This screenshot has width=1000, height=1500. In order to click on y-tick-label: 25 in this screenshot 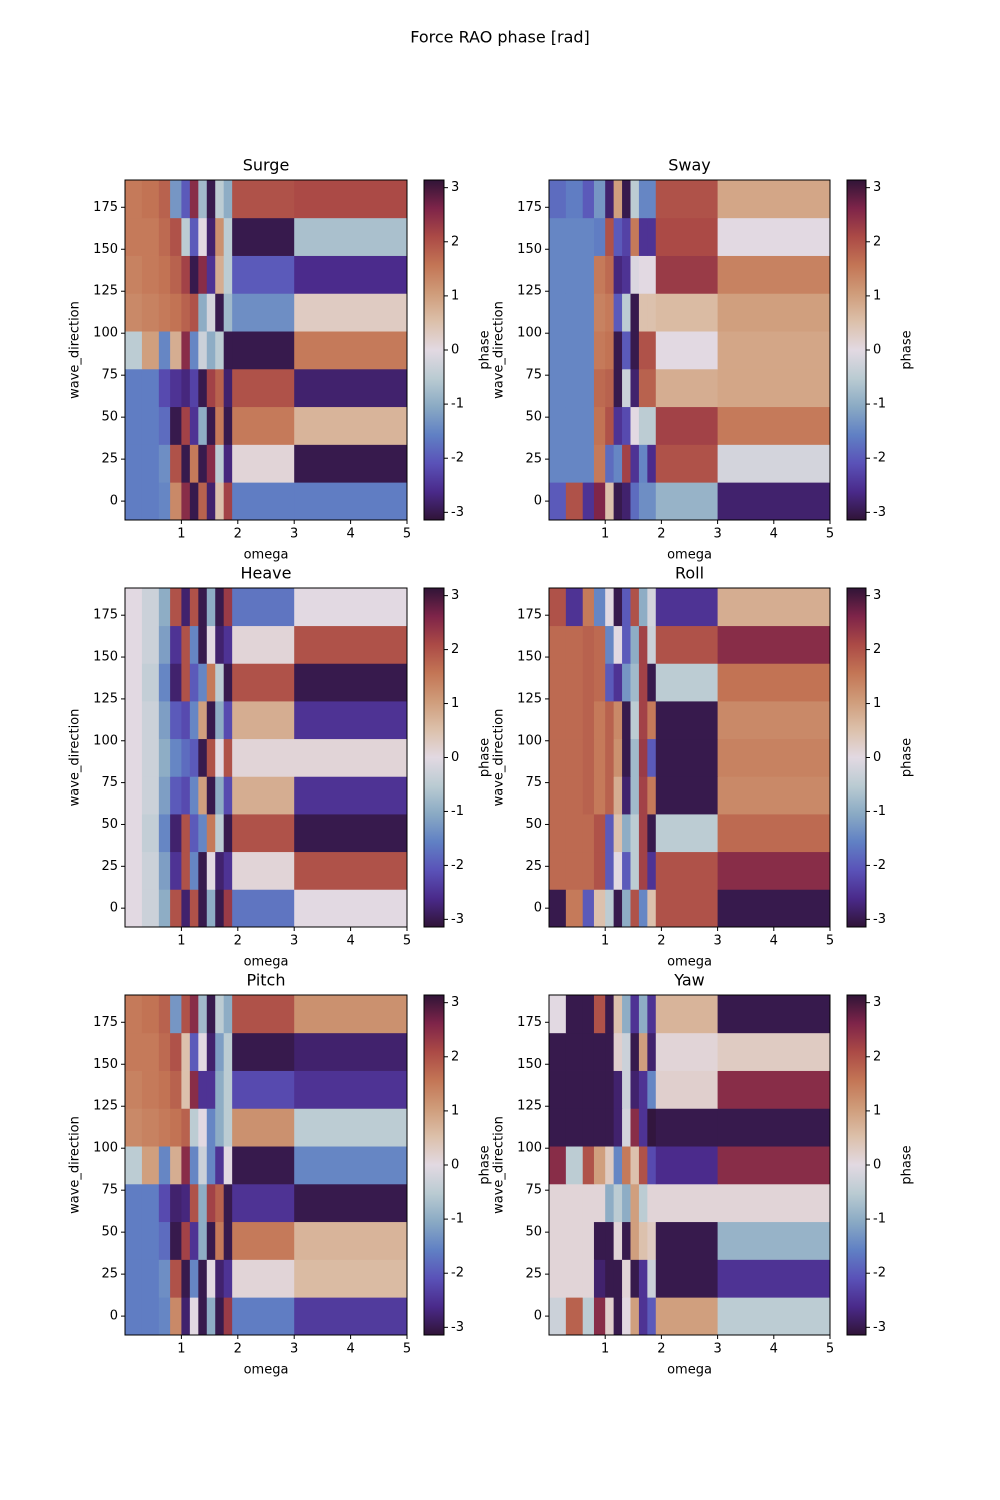, I will do `click(109, 1274)`.